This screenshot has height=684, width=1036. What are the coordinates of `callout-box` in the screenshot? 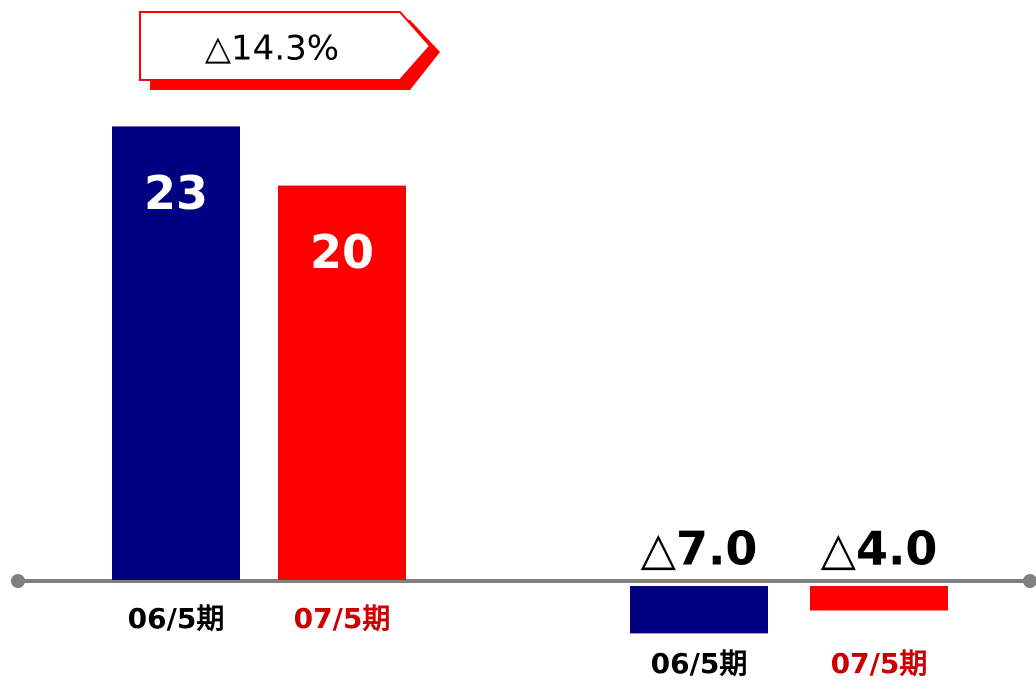 It's located at (285, 46).